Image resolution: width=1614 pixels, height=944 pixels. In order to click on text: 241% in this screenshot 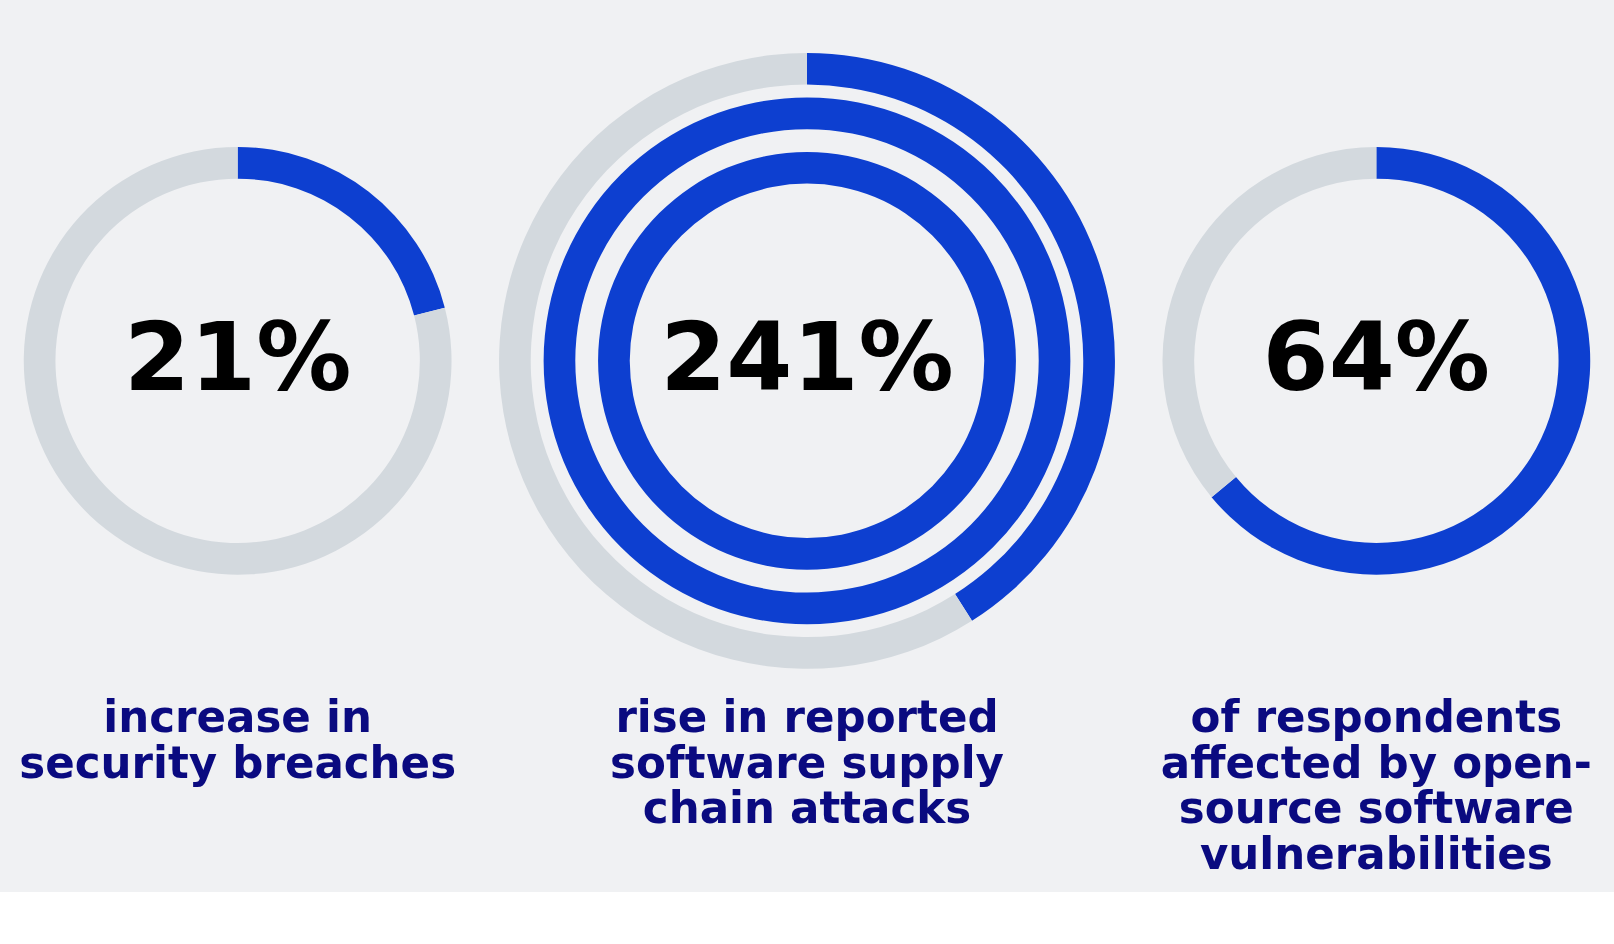, I will do `click(807, 356)`.